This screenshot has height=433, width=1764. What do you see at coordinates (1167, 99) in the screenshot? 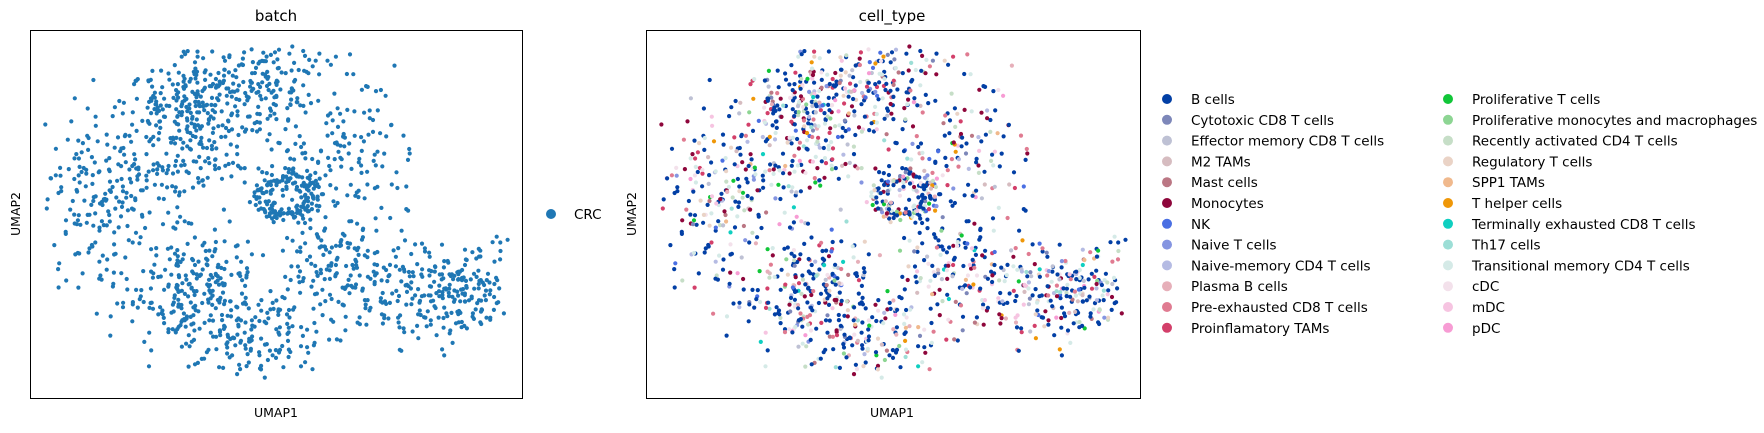
I see `legend-marker` at bounding box center [1167, 99].